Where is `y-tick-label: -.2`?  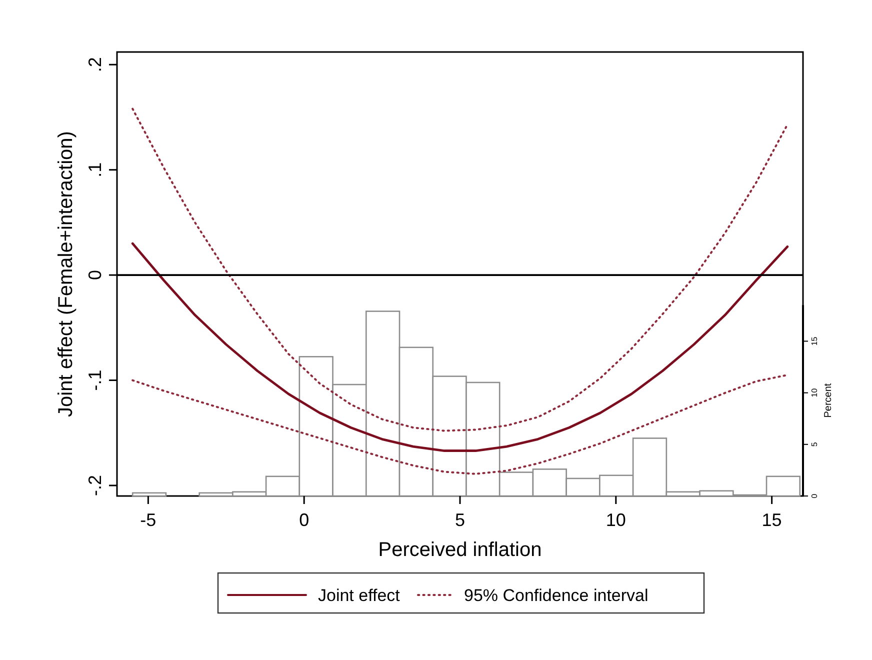
y-tick-label: -.2 is located at coordinates (95, 485).